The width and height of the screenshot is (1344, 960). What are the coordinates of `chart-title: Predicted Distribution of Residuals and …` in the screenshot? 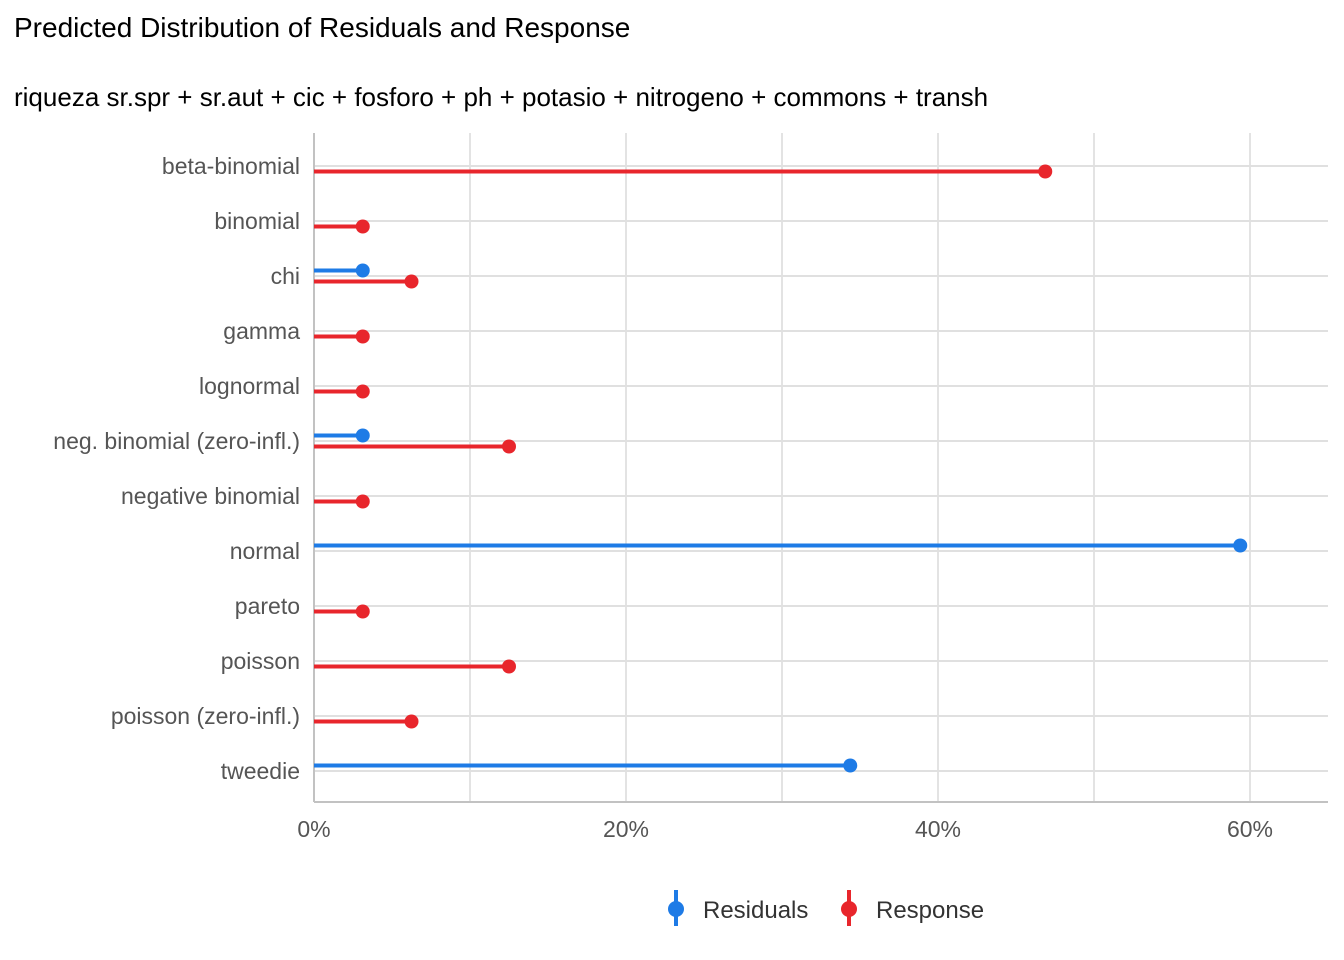 It's located at (322, 27).